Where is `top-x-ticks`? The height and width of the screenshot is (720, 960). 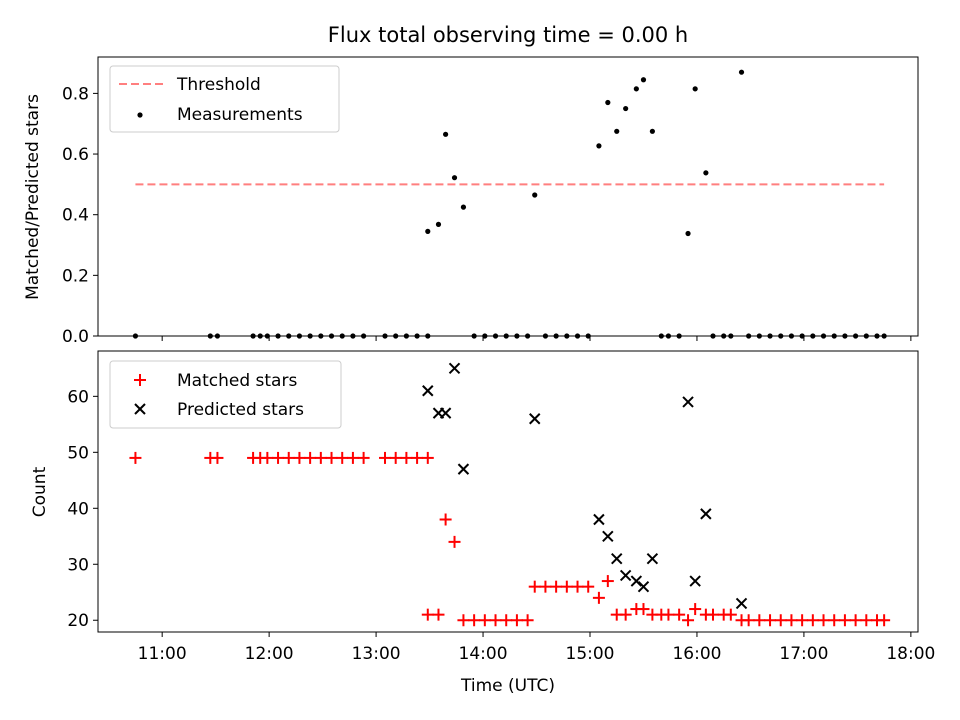 top-x-ticks is located at coordinates (536, 338).